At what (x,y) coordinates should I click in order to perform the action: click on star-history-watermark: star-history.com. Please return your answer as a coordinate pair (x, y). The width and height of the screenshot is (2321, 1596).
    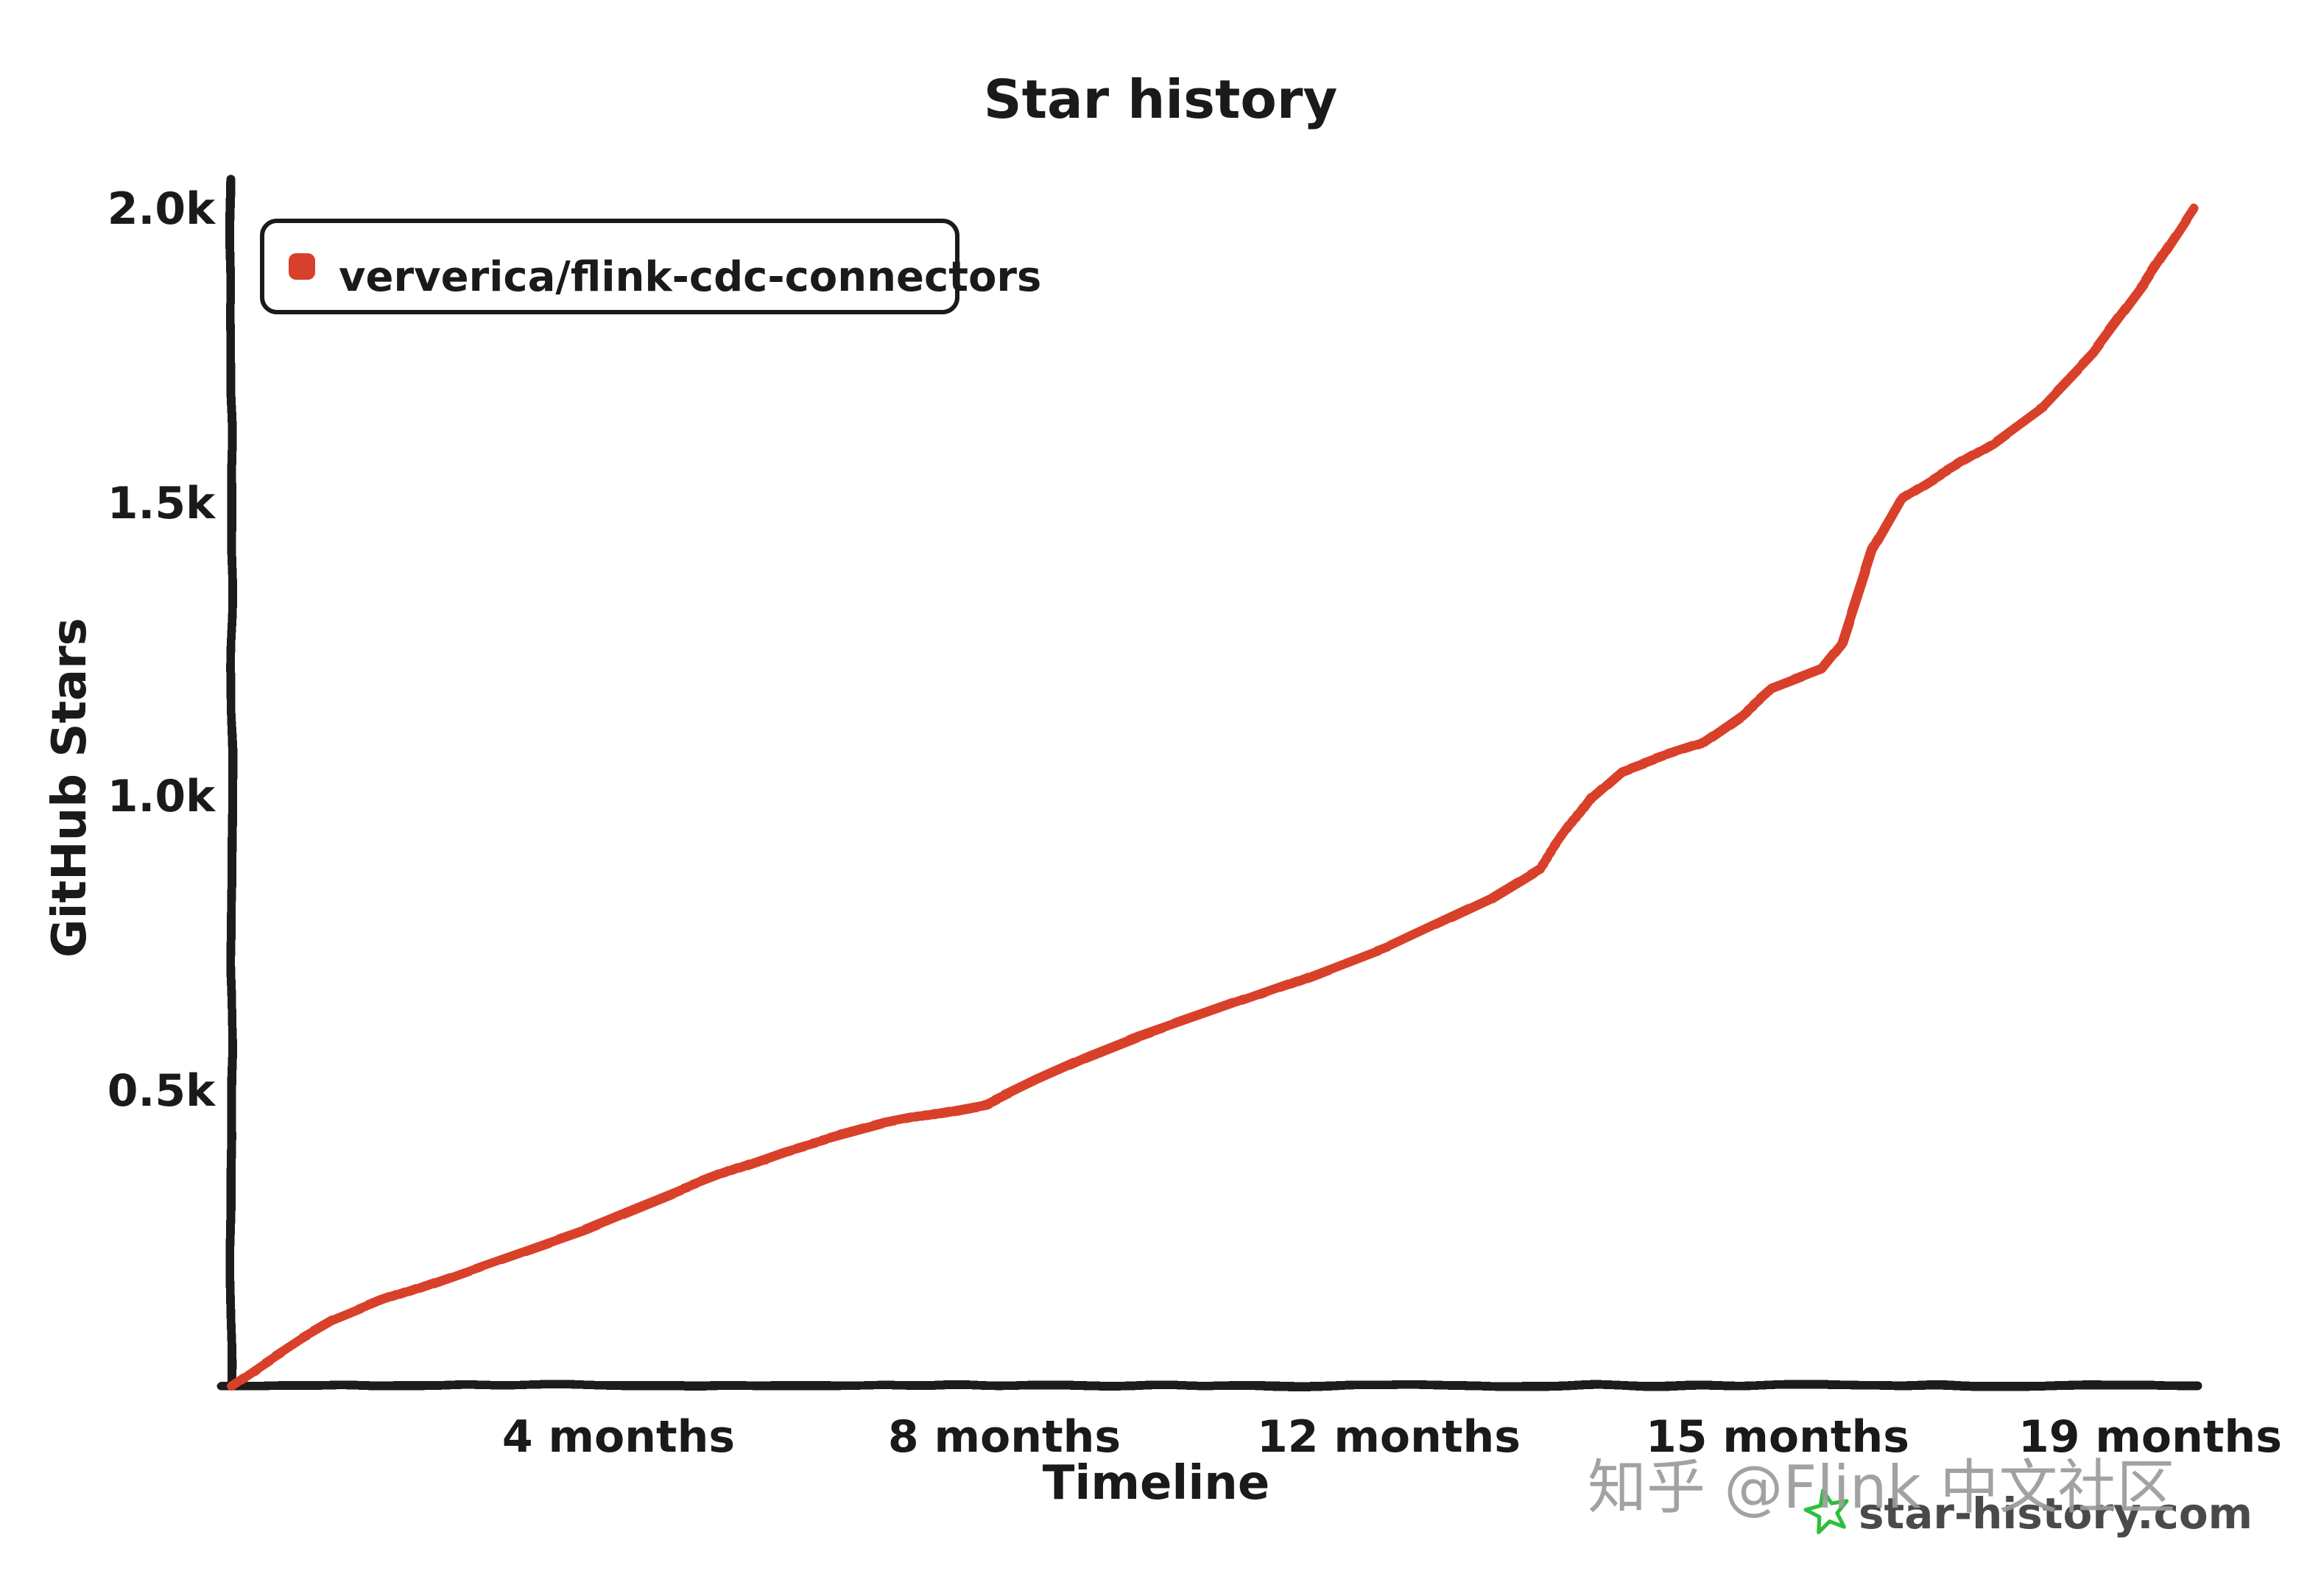
    Looking at the image, I should click on (2028, 1514).